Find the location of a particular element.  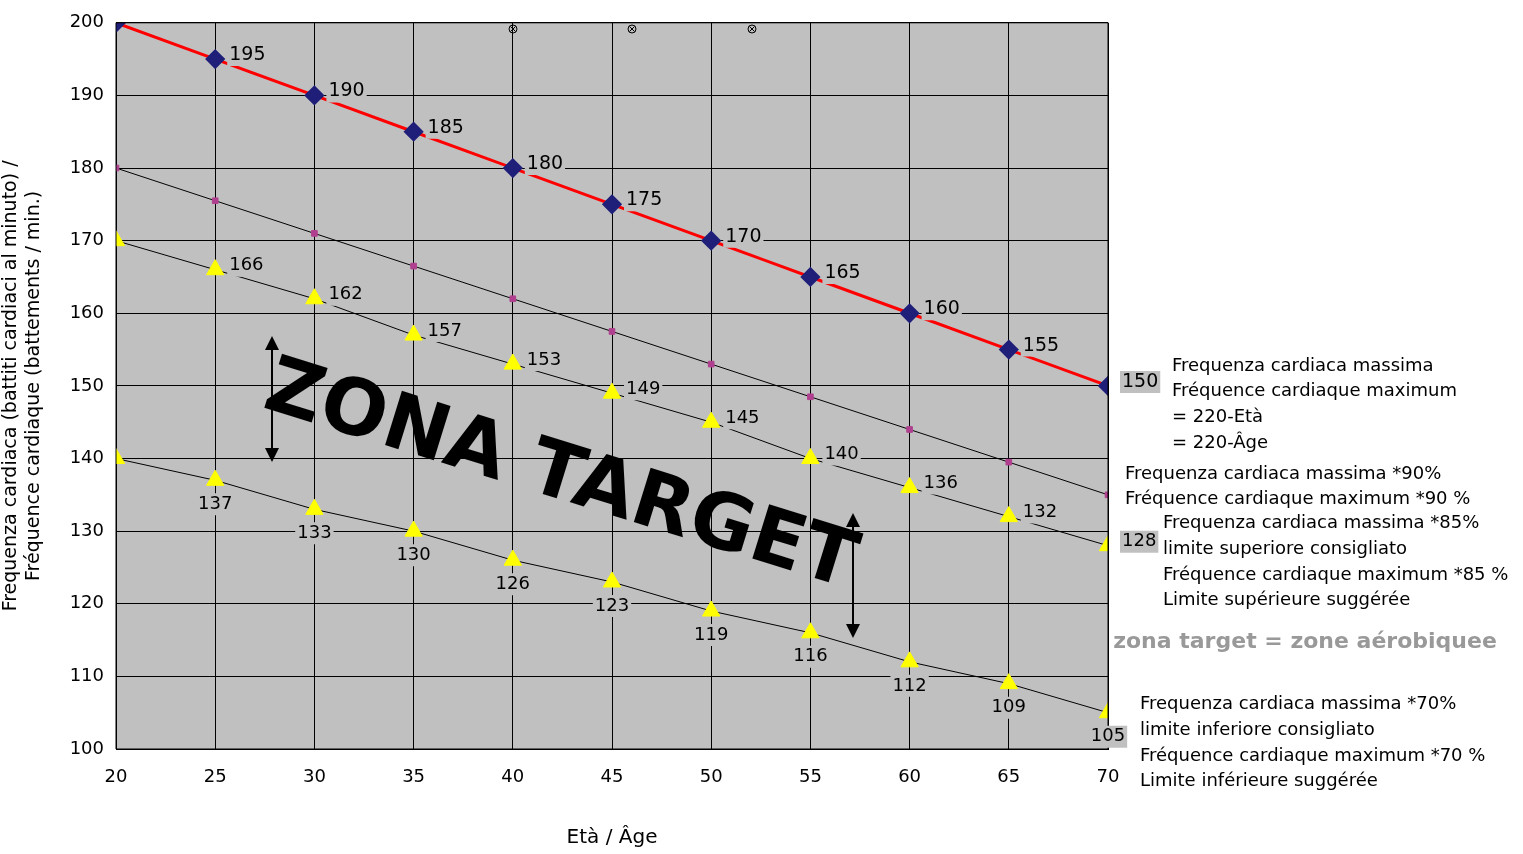

x-tick-label: 25 is located at coordinates (215, 776).